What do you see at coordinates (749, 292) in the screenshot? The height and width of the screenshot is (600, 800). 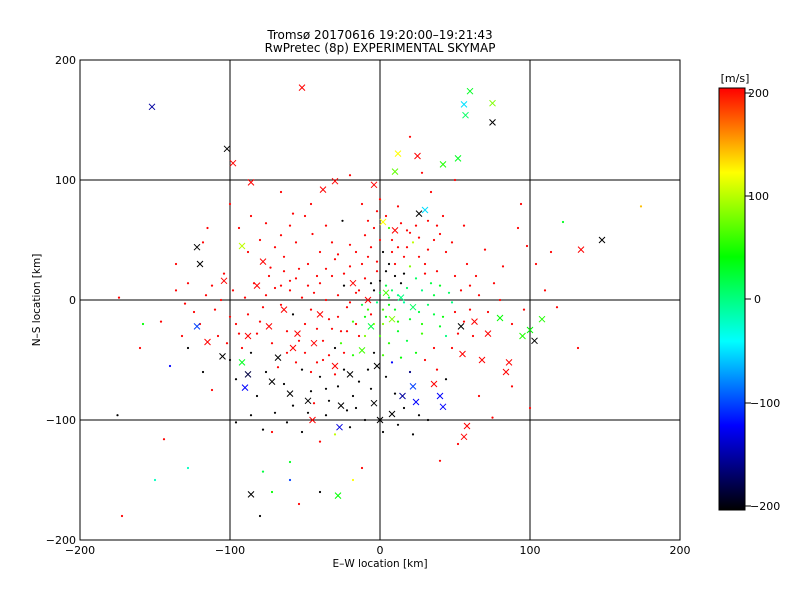 I see `colorbar: [m/s] 200 100 0 −100 −200` at bounding box center [749, 292].